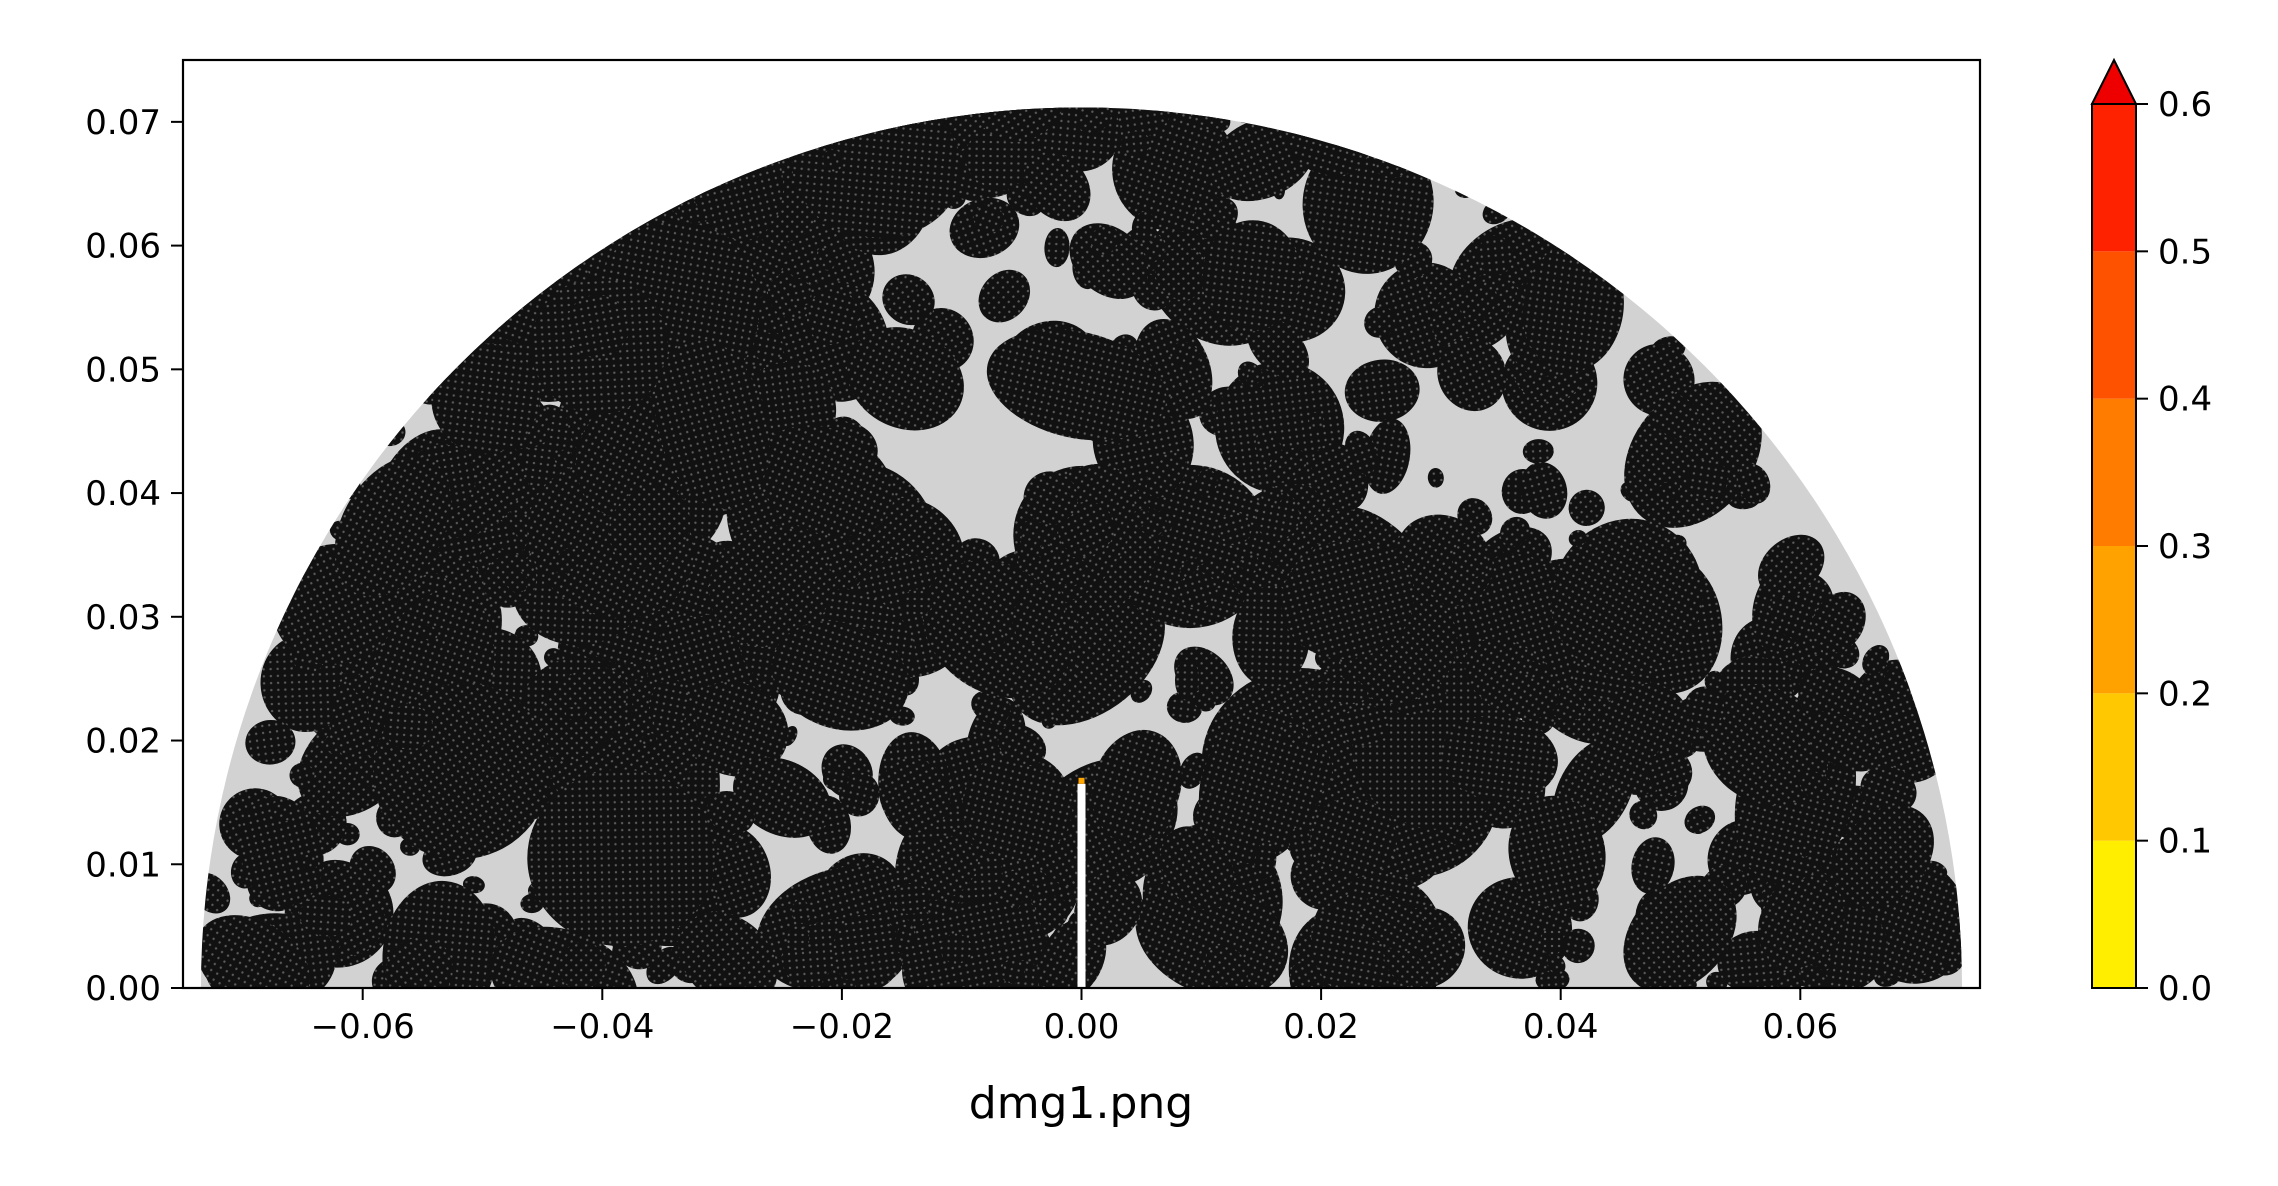 The width and height of the screenshot is (2278, 1186). I want to click on notch, so click(1082, 886).